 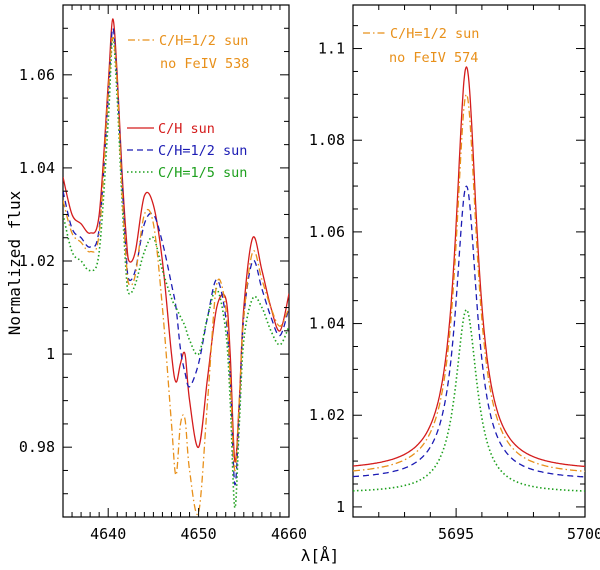 What do you see at coordinates (14, 262) in the screenshot?
I see `y-axis-label: Normalized flux` at bounding box center [14, 262].